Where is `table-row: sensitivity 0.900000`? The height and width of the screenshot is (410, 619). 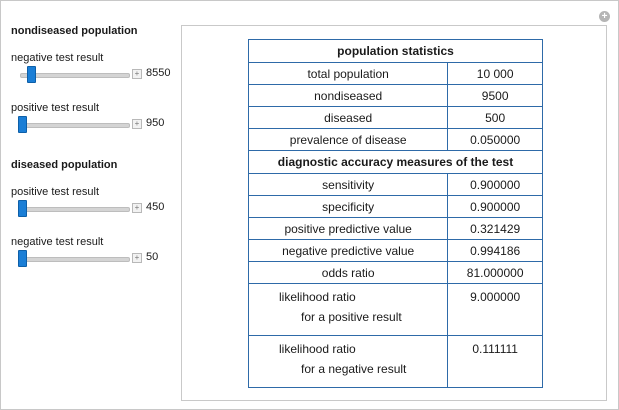 table-row: sensitivity 0.900000 is located at coordinates (395, 184).